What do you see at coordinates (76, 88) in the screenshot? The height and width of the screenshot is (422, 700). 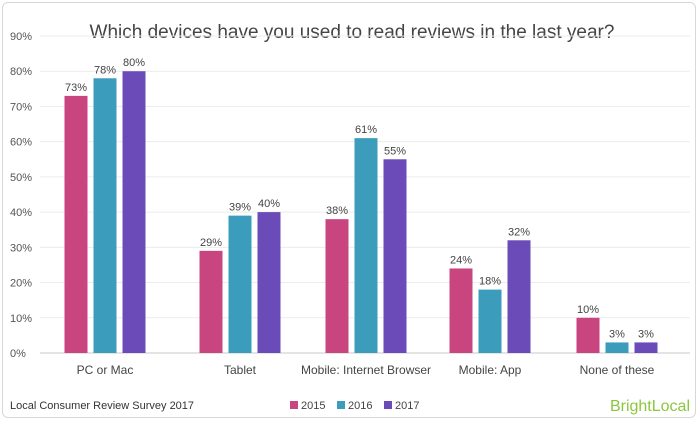 I see `value-label: 73%` at bounding box center [76, 88].